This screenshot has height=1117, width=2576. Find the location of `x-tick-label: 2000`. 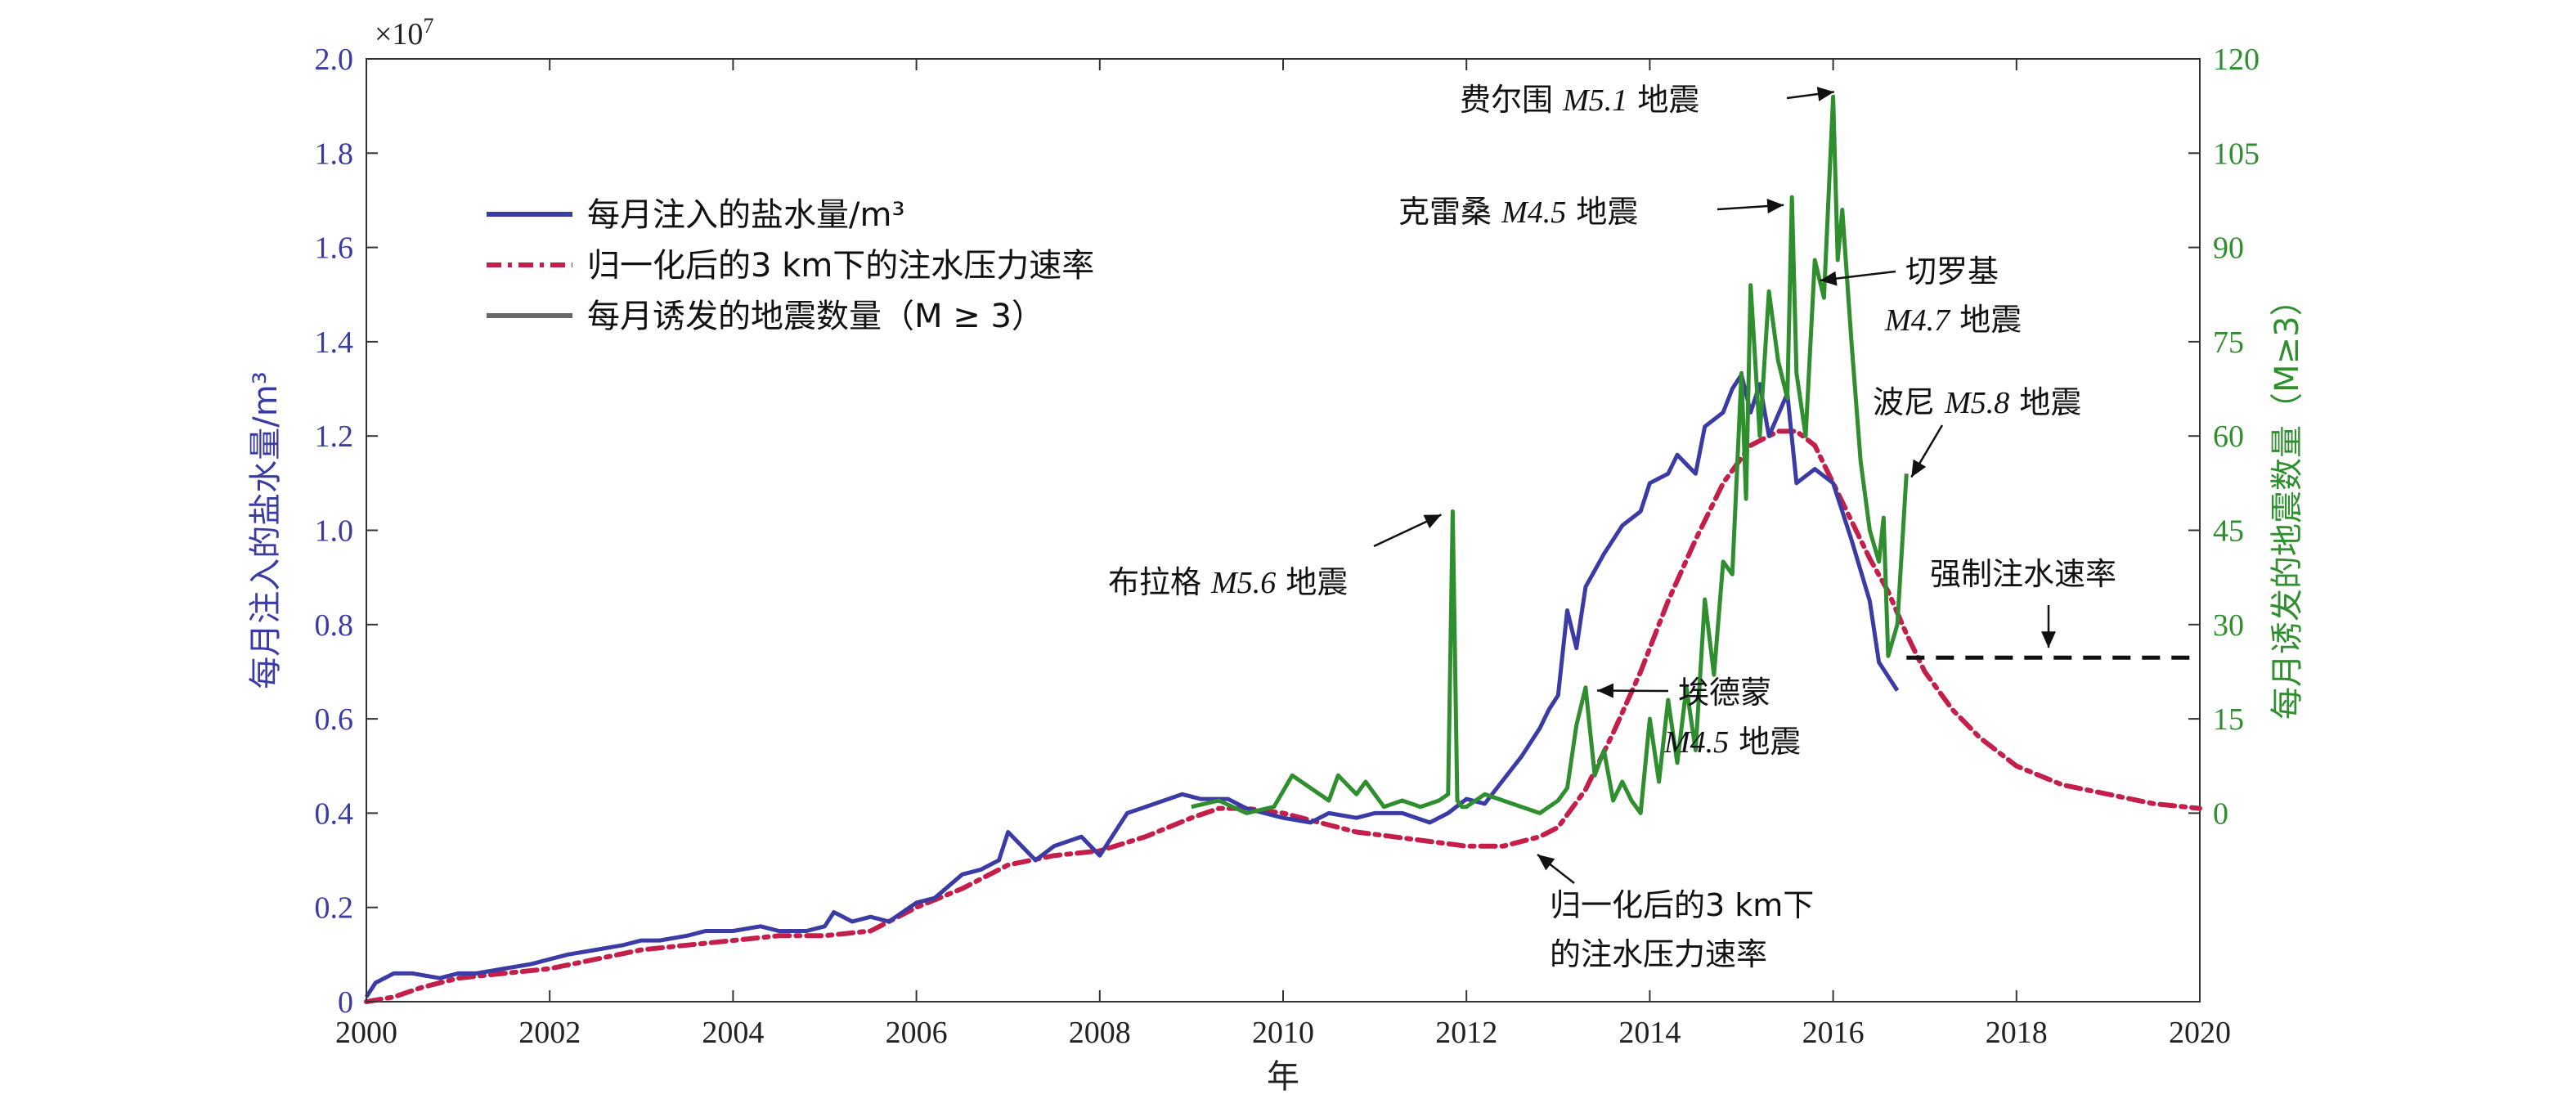

x-tick-label: 2000 is located at coordinates (366, 1033).